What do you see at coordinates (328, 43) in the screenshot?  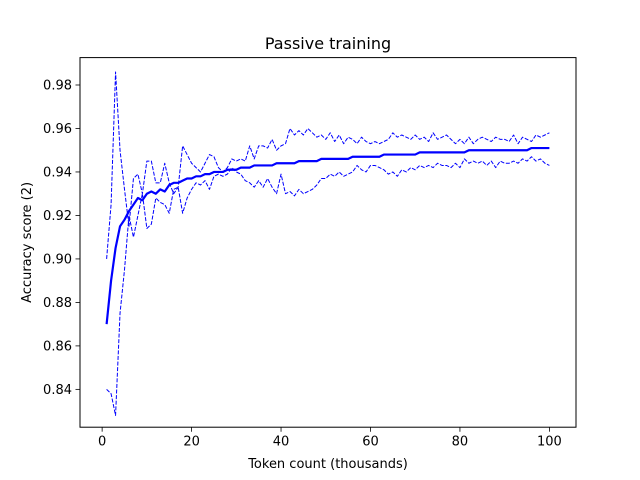 I see `chart-title: Passive training` at bounding box center [328, 43].